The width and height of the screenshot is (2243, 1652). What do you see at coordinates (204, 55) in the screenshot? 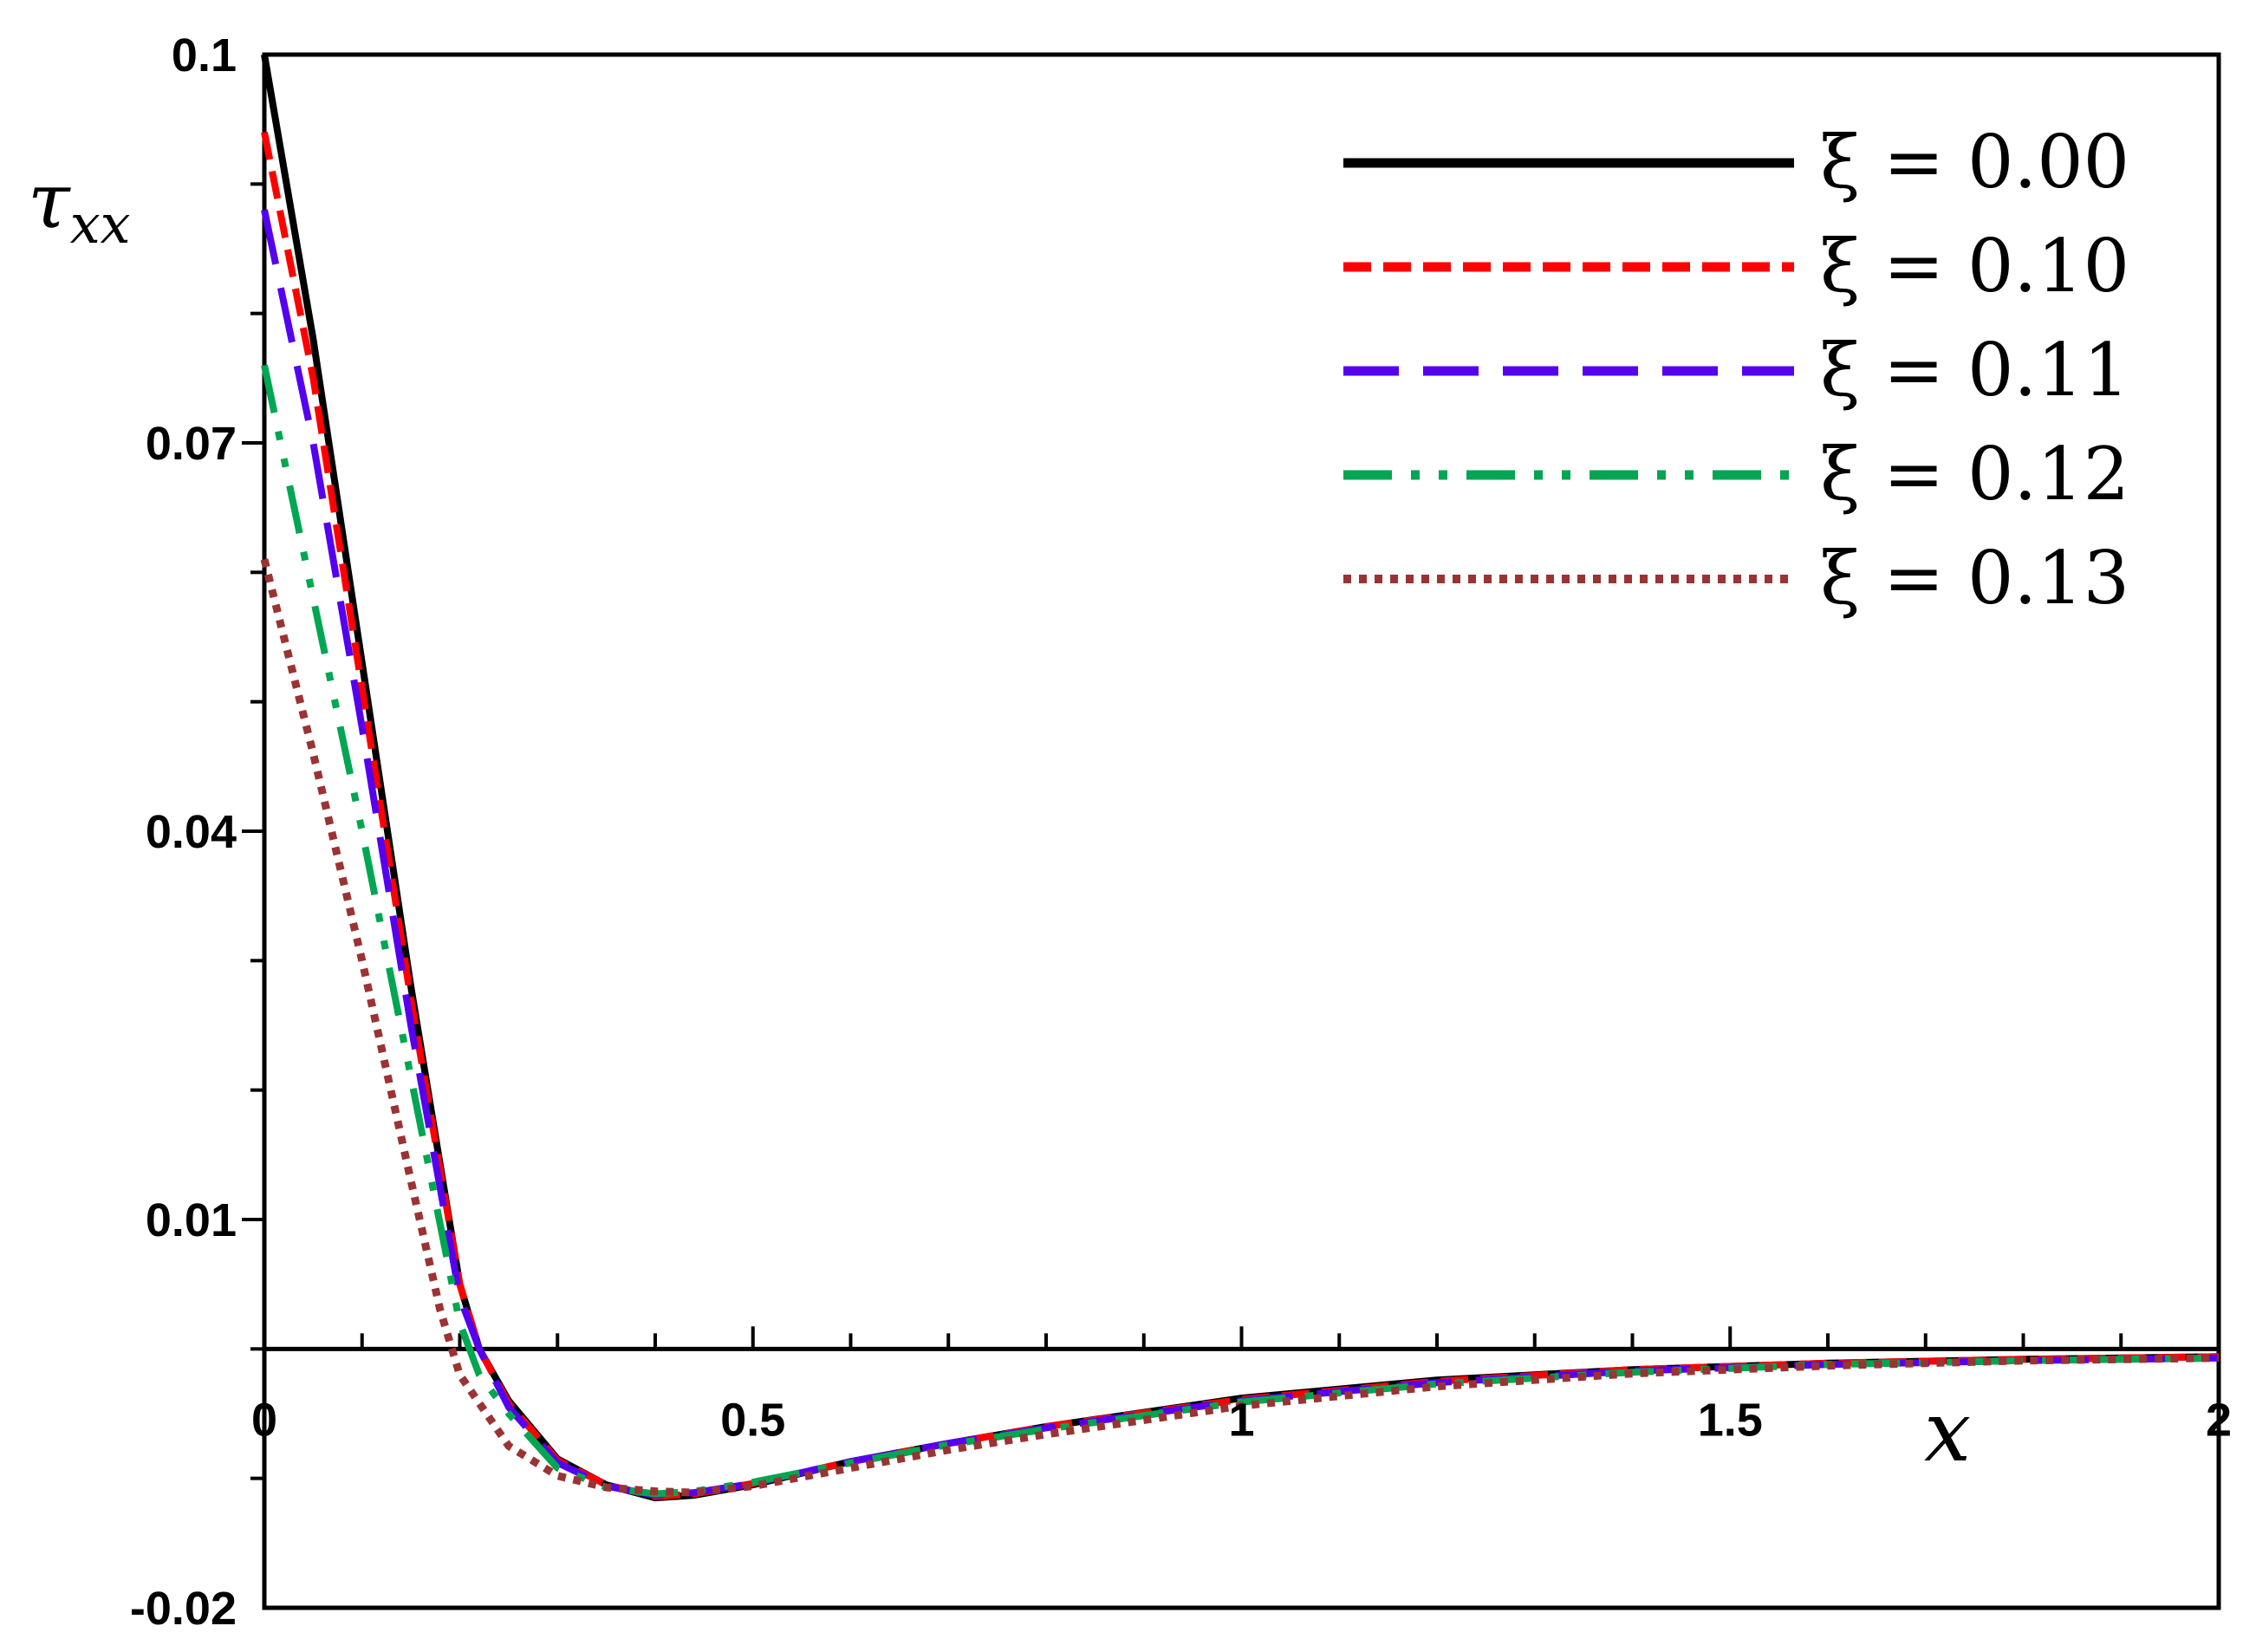
I see `y-tick-label: 0.1` at bounding box center [204, 55].